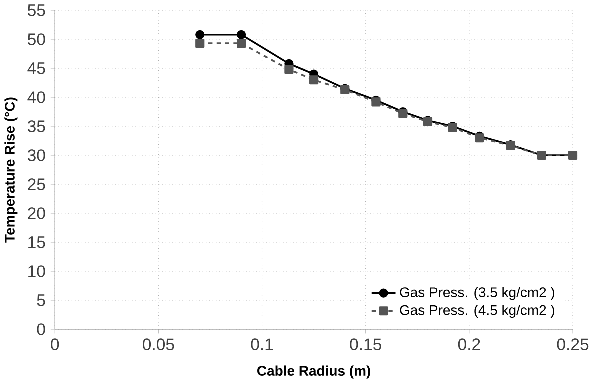  Describe the element at coordinates (37, 213) in the screenshot. I see `y-tick-label: 20` at that location.